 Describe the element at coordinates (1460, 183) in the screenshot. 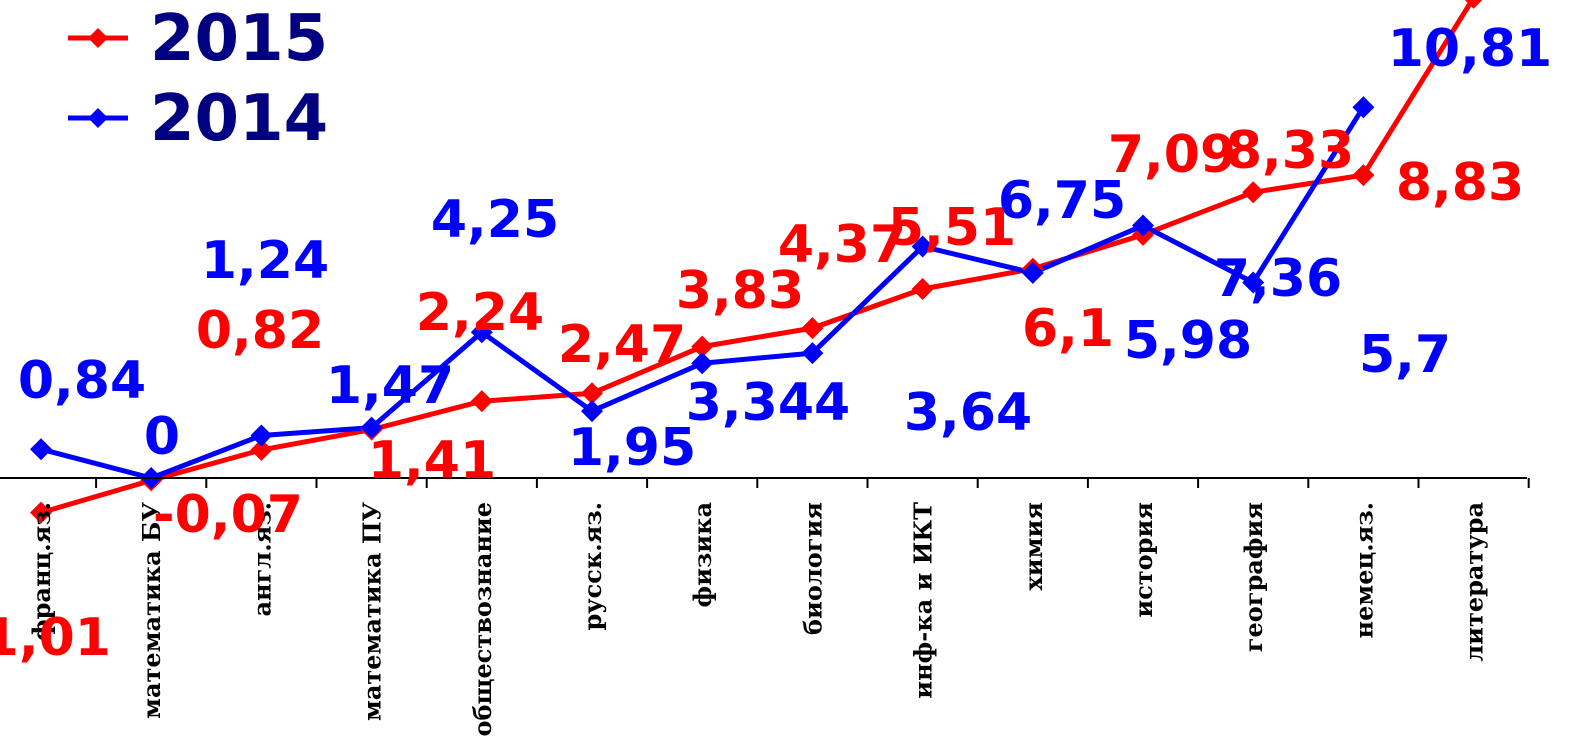

I see `data-label-2015: 8,83` at that location.